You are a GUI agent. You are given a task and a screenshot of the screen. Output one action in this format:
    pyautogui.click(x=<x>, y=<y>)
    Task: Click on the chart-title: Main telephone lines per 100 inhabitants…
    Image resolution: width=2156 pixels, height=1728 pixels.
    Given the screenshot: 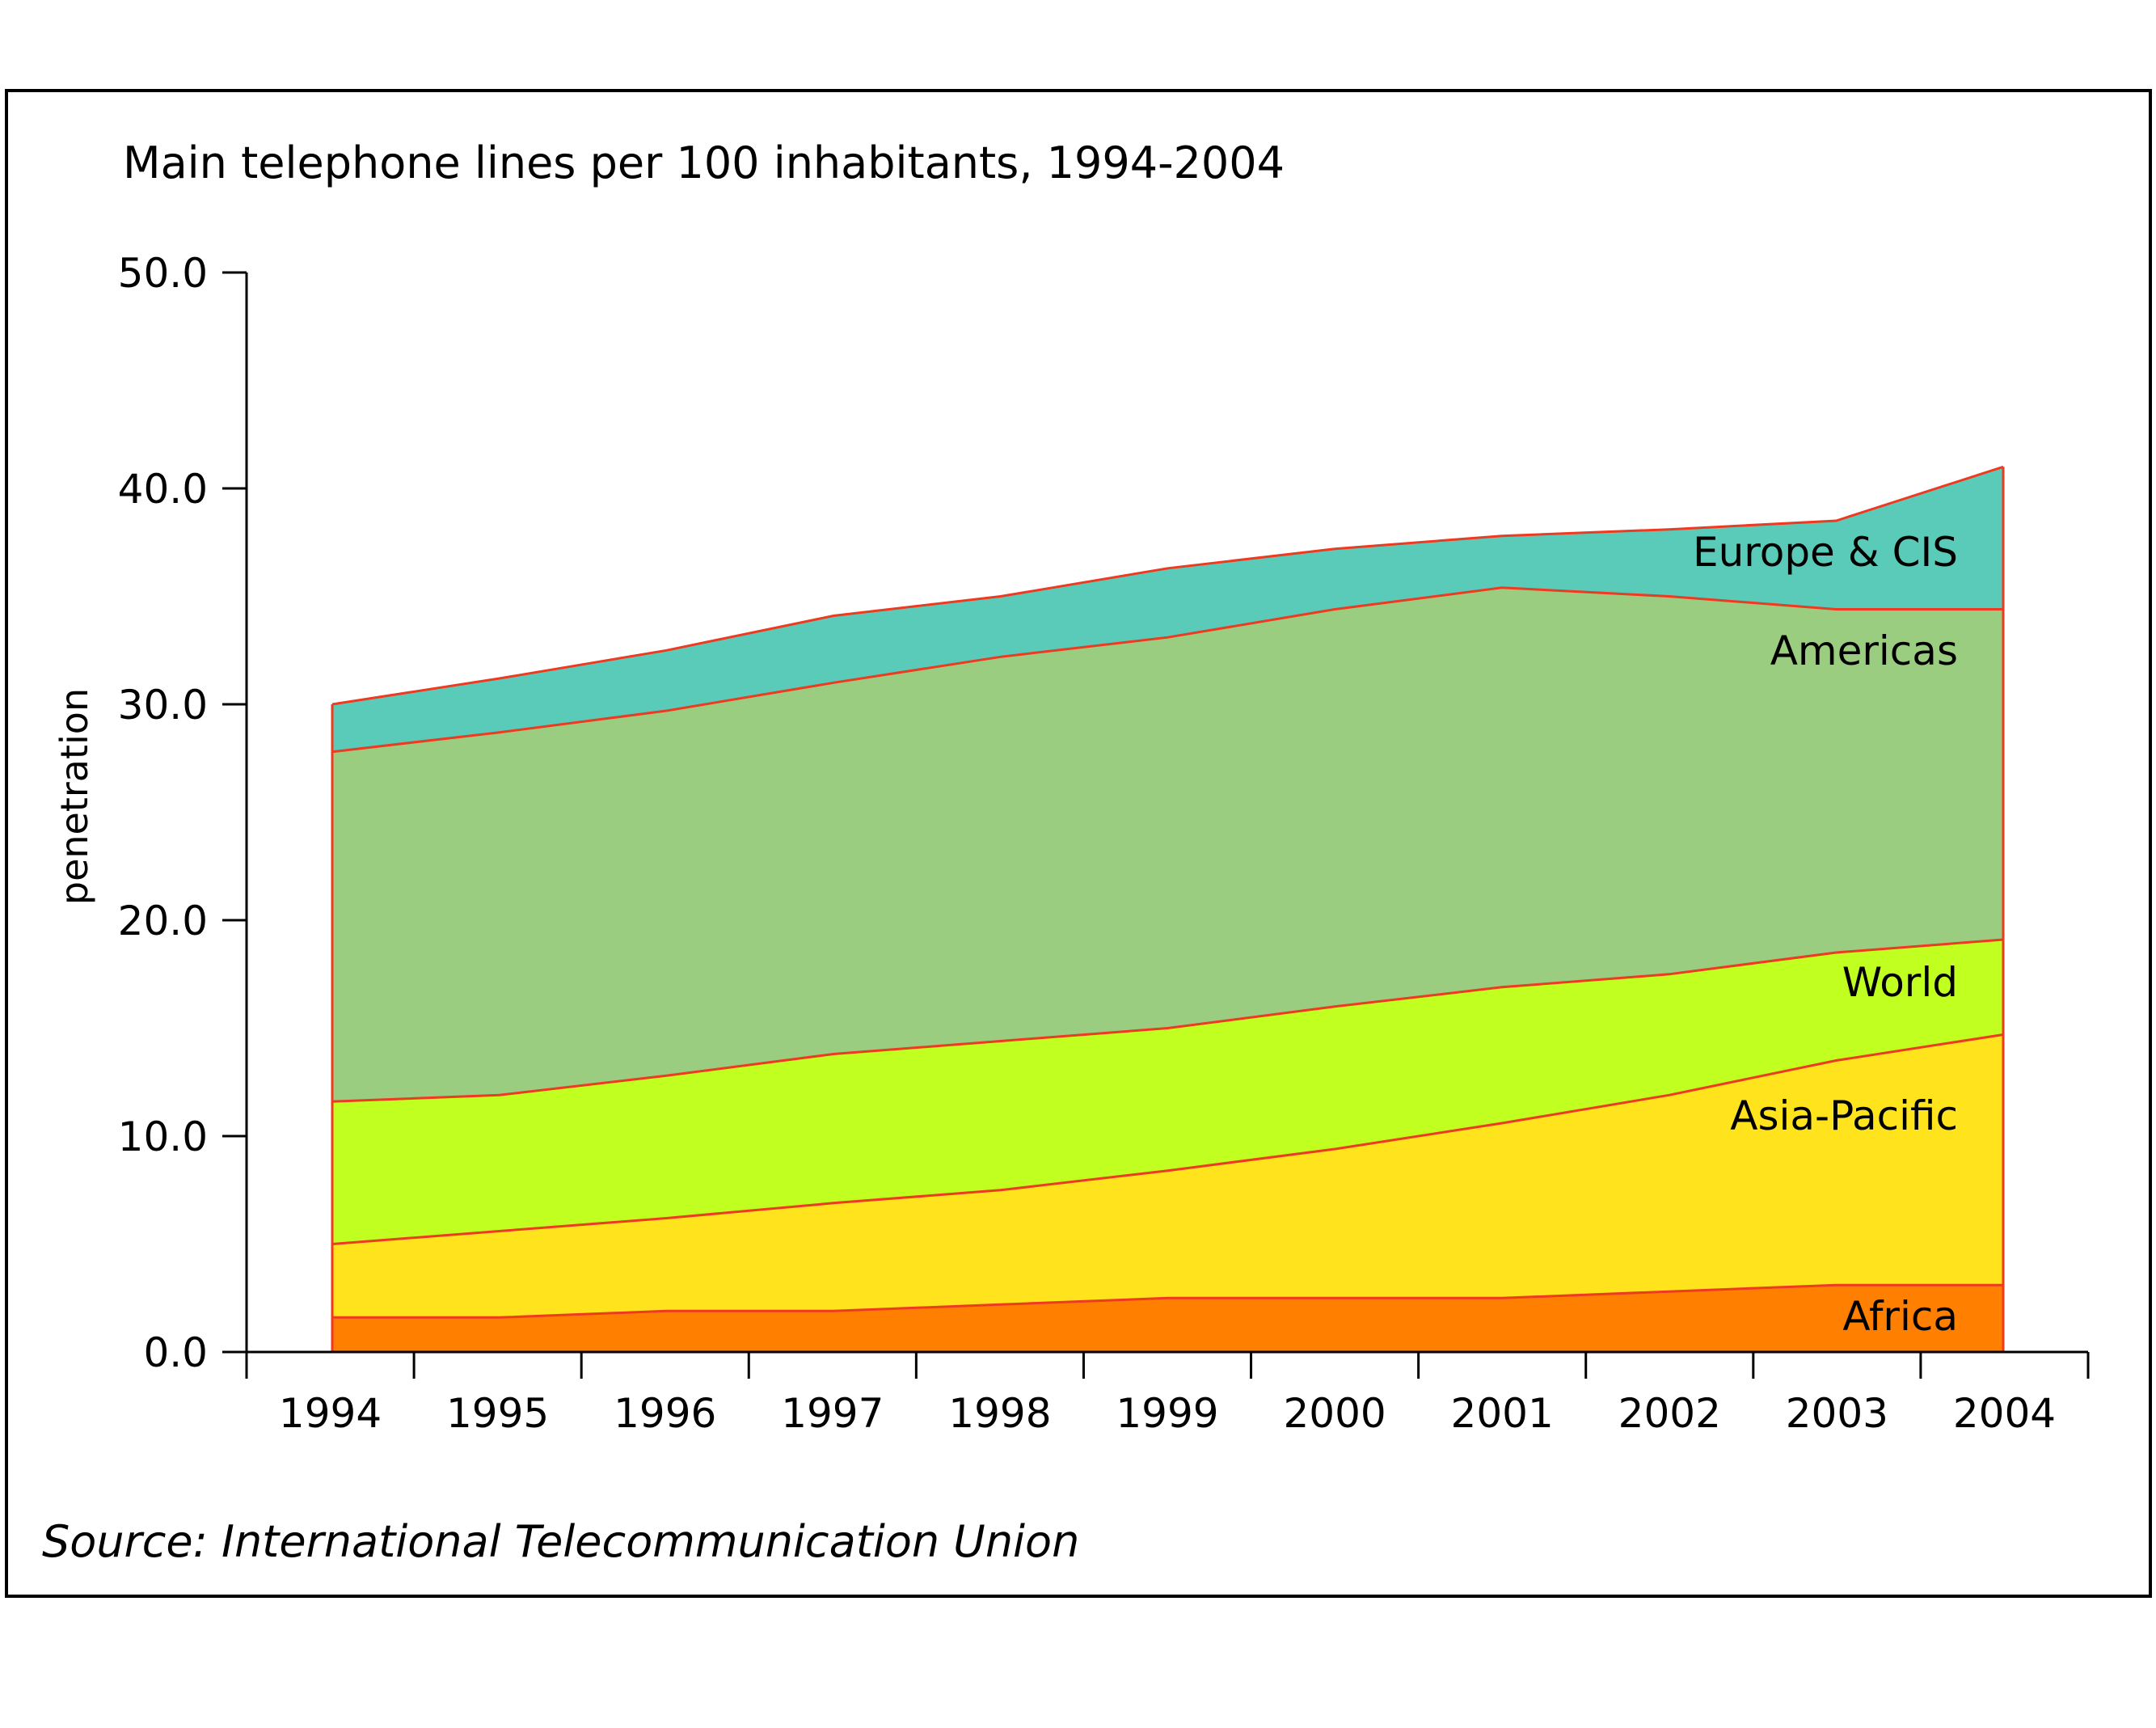 What is the action you would take?
    pyautogui.click(x=704, y=162)
    